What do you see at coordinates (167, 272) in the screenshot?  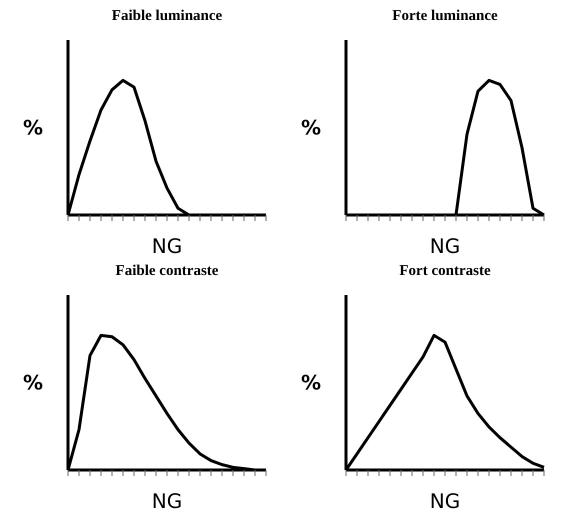 I see `chart-title: Faible contraste` at bounding box center [167, 272].